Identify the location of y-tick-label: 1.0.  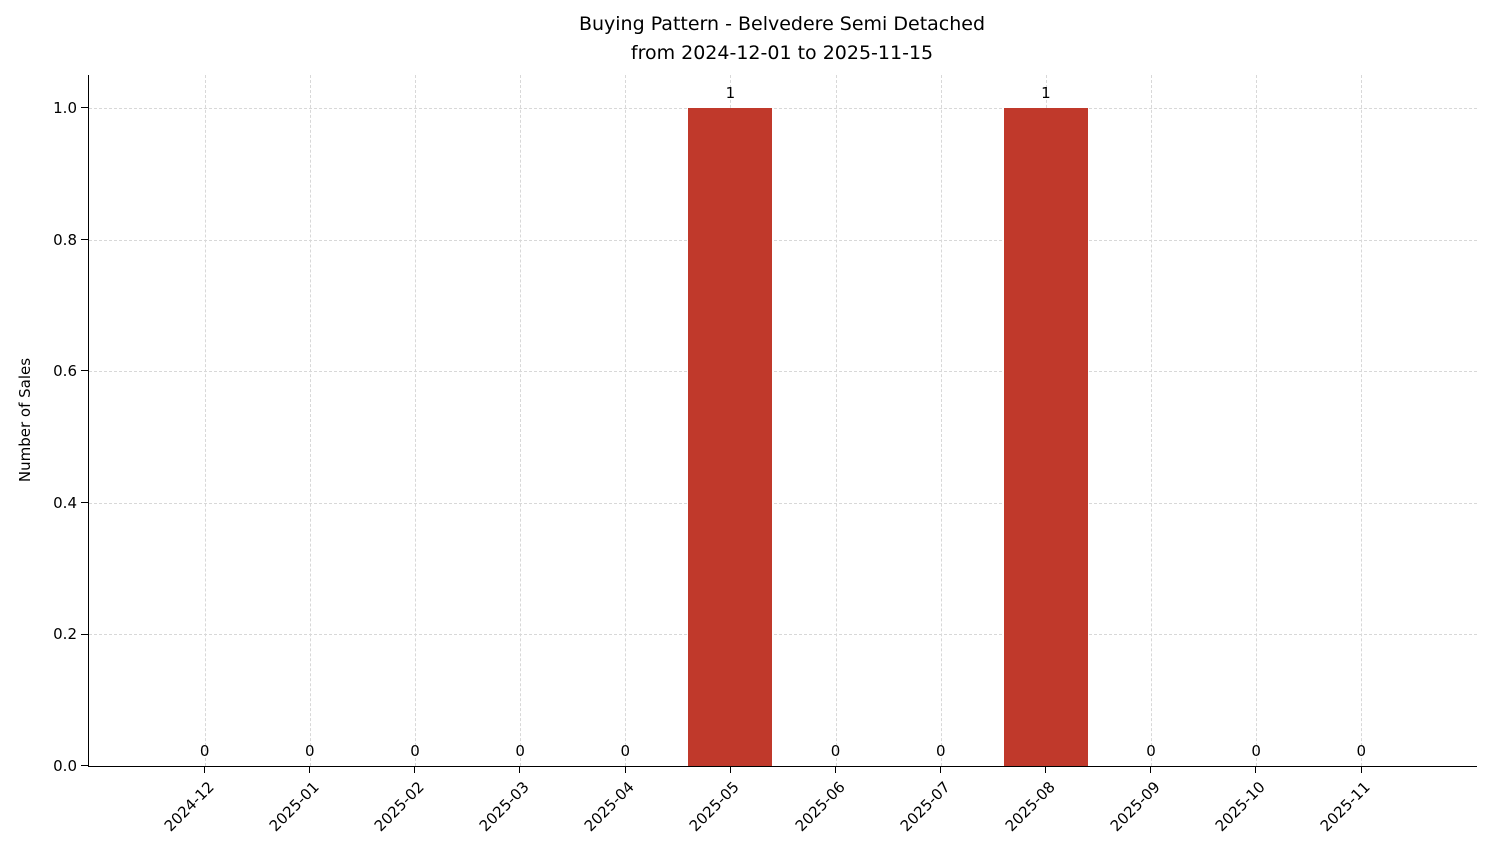
(65, 107).